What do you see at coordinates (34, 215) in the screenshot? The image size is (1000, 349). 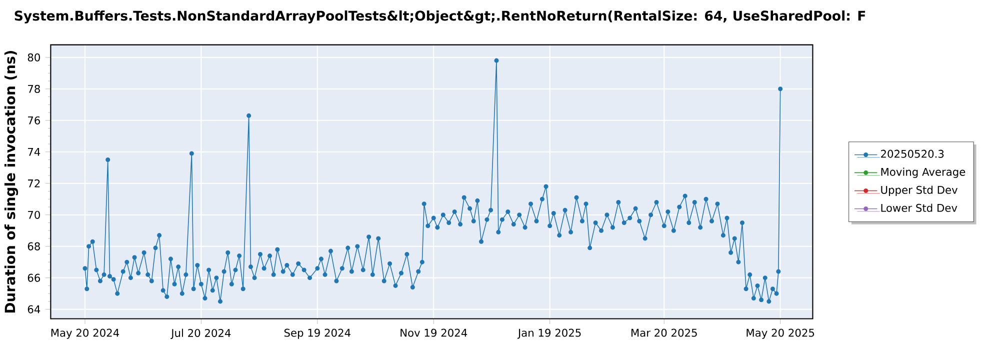 I see `y-tick-label: 70` at bounding box center [34, 215].